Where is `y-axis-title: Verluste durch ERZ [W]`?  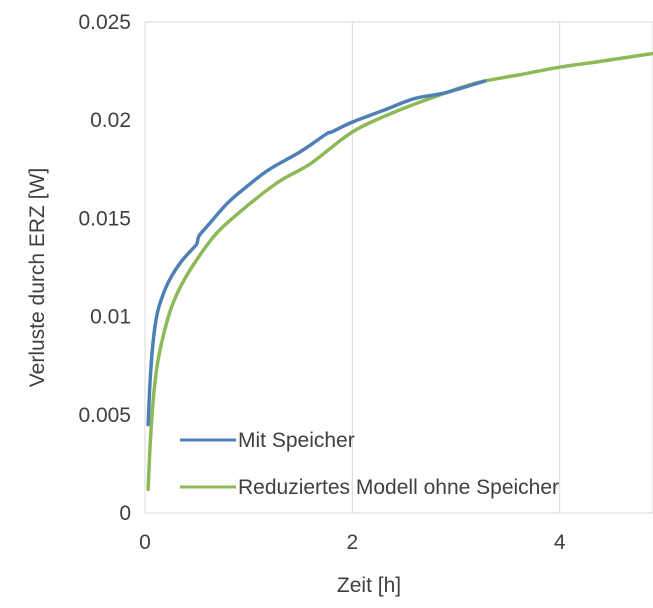
y-axis-title: Verluste durch ERZ [W] is located at coordinates (37, 277).